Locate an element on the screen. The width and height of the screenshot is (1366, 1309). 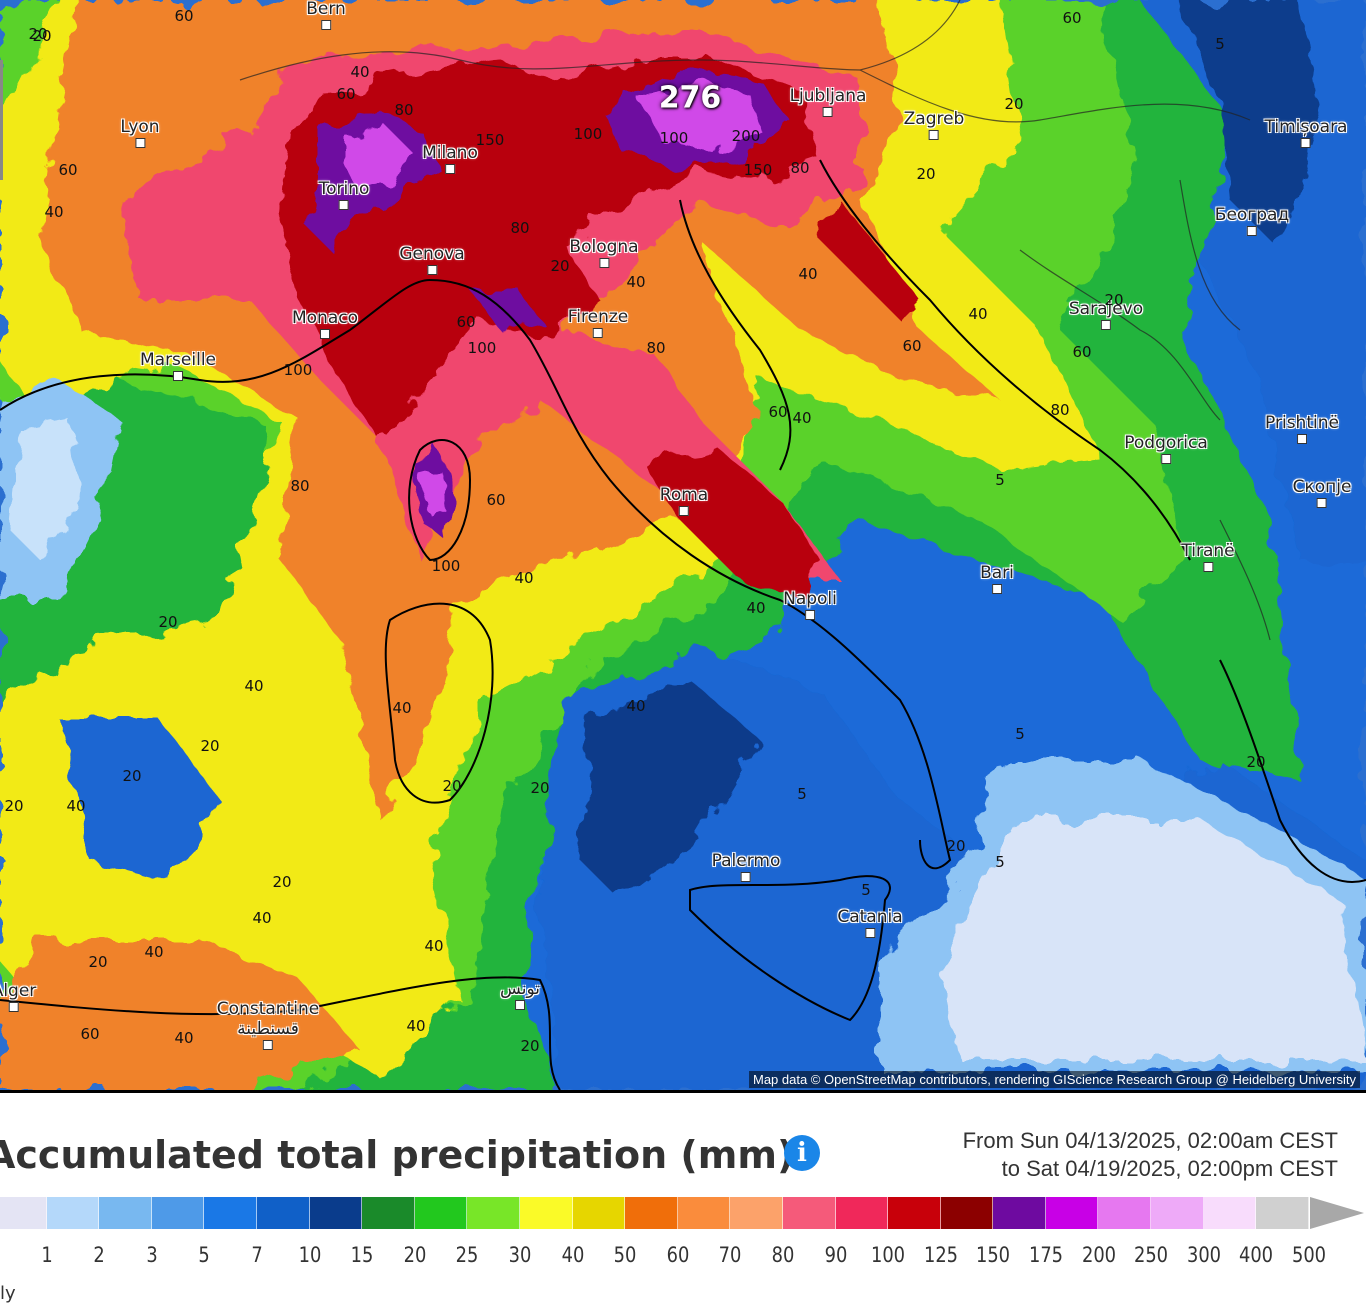
isoline-label: 200 is located at coordinates (746, 136).